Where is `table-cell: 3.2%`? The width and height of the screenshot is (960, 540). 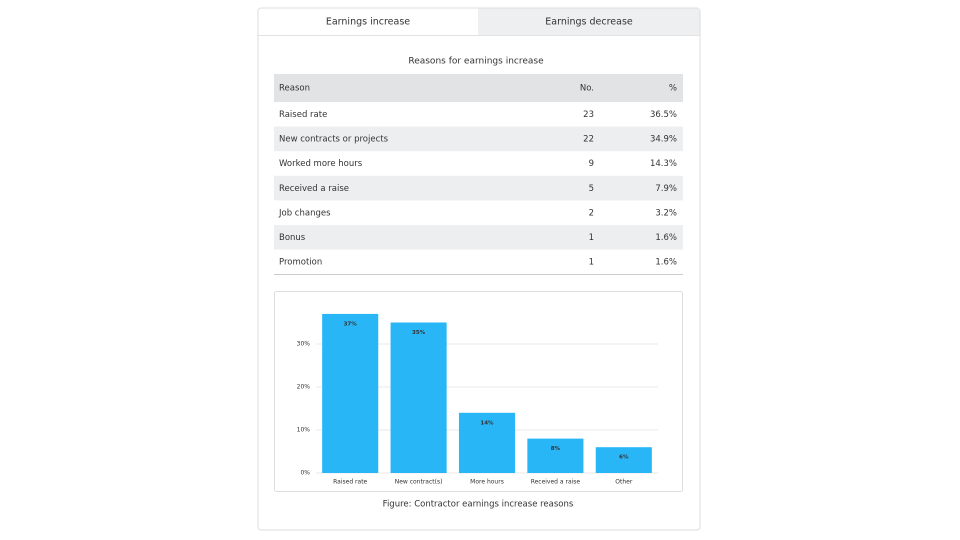 table-cell: 3.2% is located at coordinates (666, 213).